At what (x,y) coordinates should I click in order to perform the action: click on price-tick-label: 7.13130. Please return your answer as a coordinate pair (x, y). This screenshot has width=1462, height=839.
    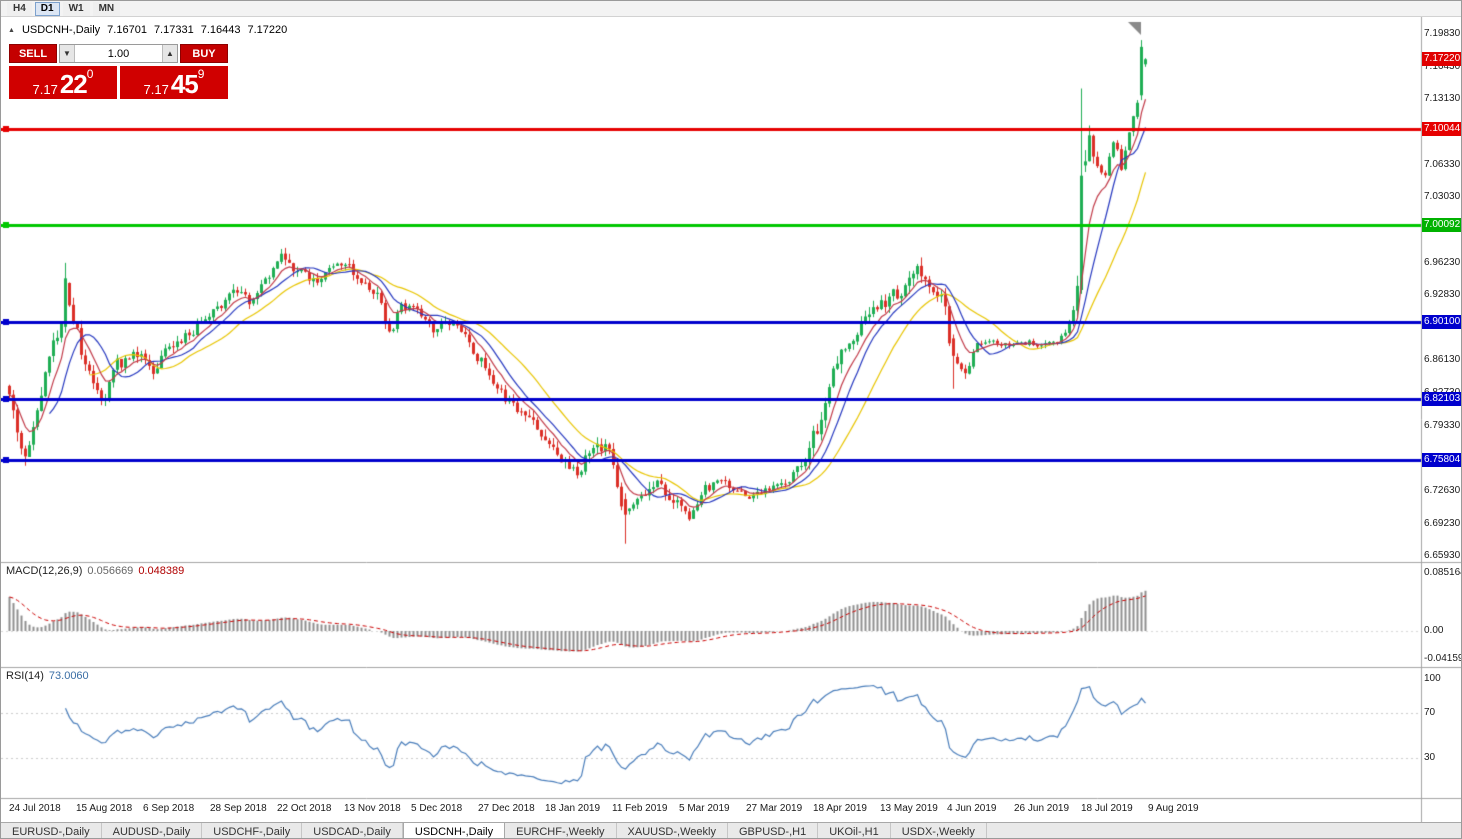
    Looking at the image, I should click on (1442, 98).